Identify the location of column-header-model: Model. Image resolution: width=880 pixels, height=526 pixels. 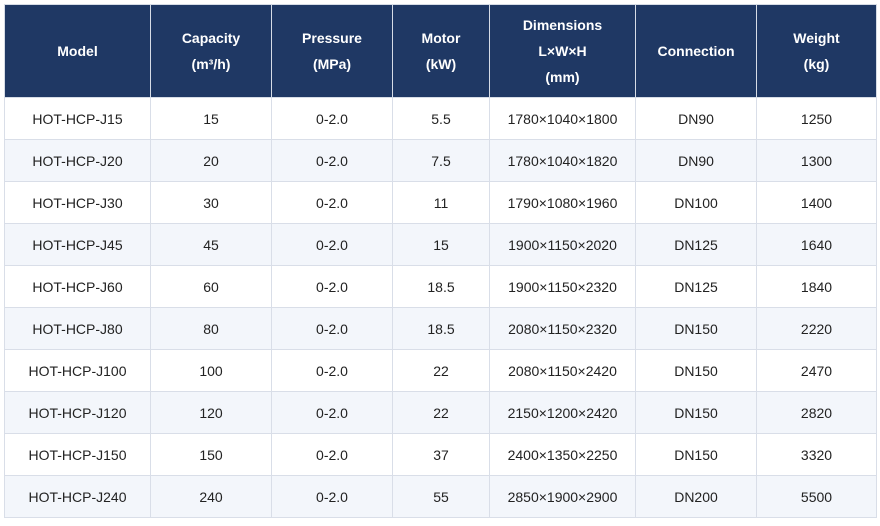
(77, 51).